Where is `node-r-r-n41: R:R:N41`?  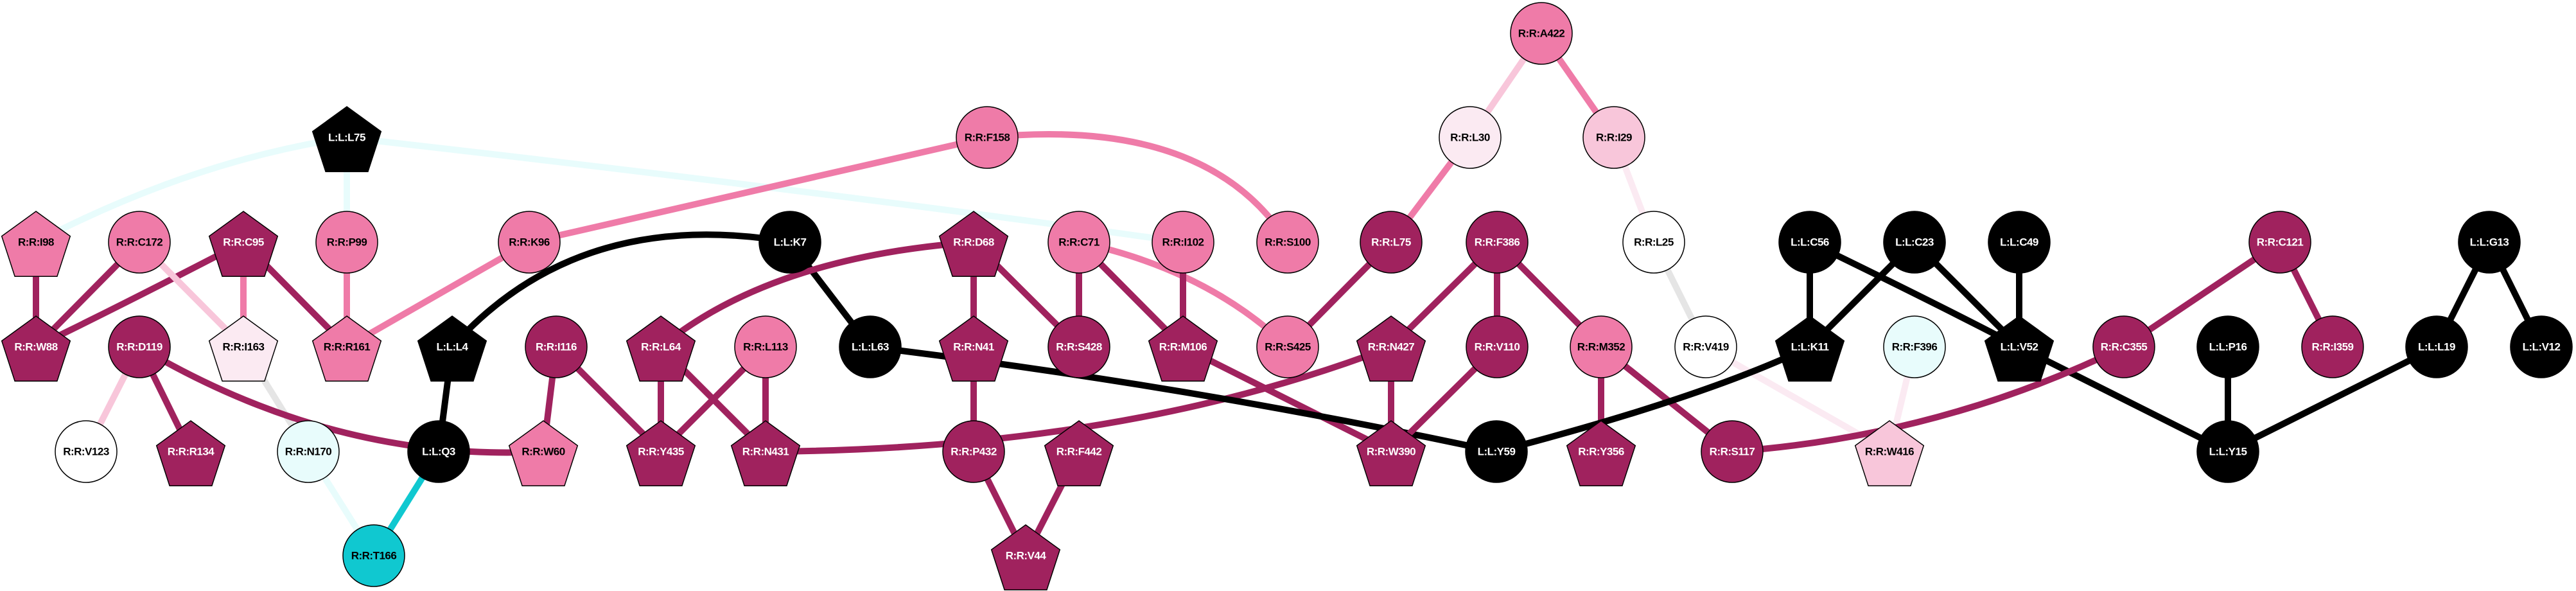 node-r-r-n41: R:R:N41 is located at coordinates (974, 348).